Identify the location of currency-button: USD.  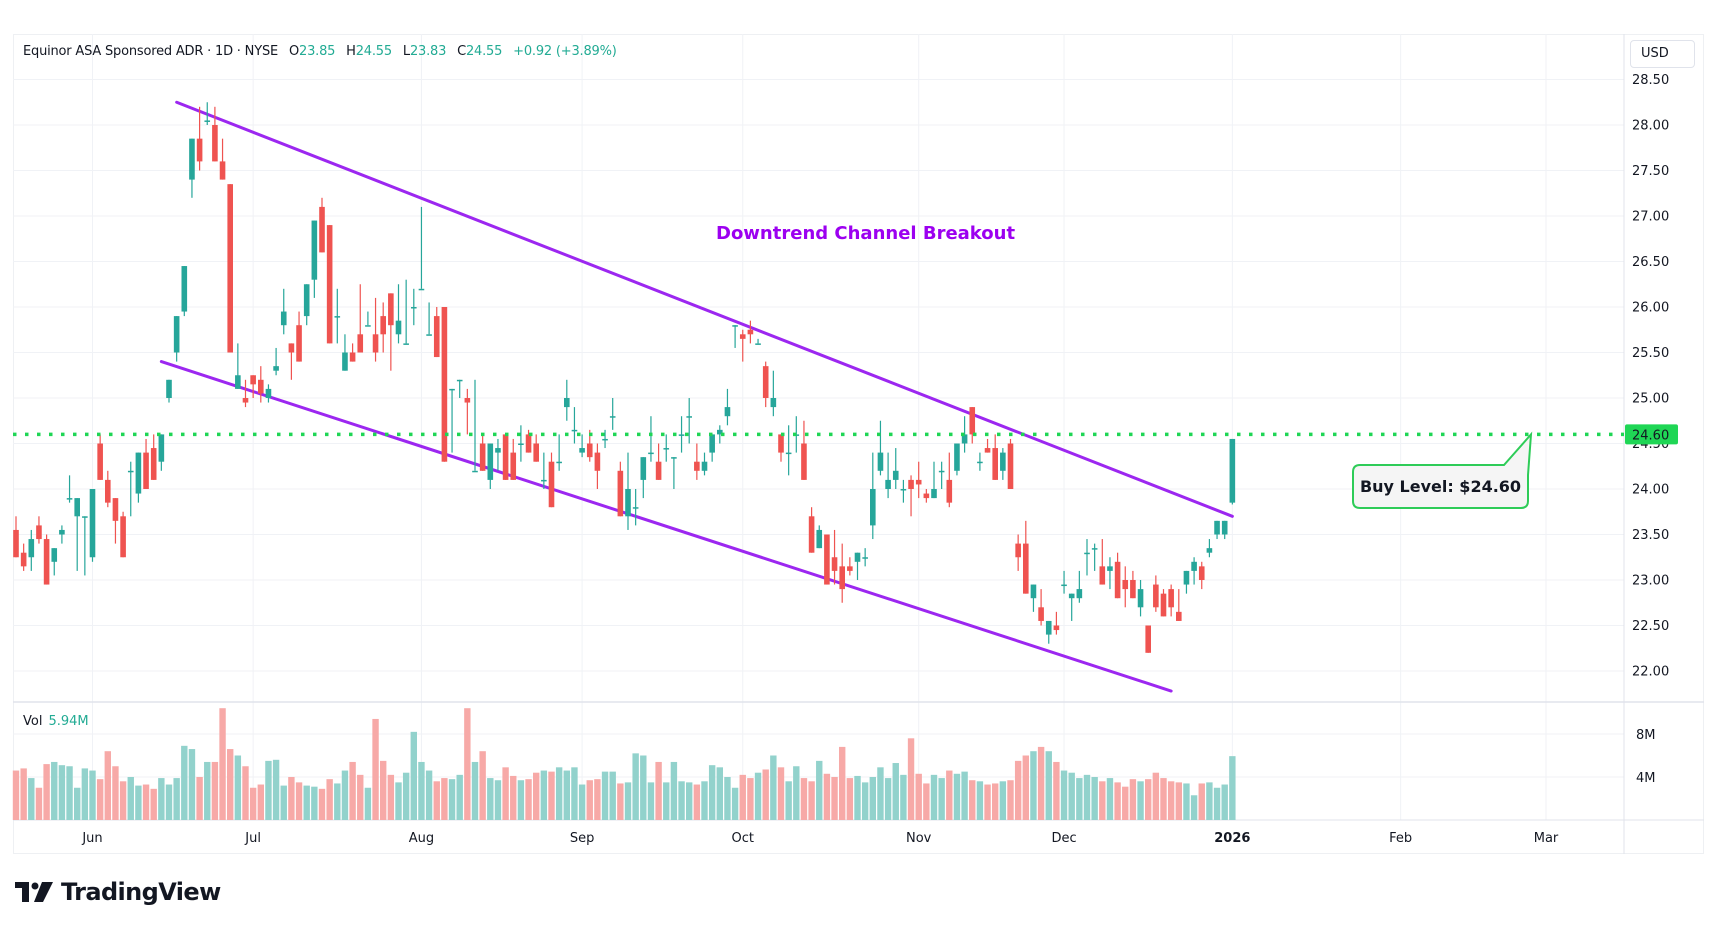
(1662, 54).